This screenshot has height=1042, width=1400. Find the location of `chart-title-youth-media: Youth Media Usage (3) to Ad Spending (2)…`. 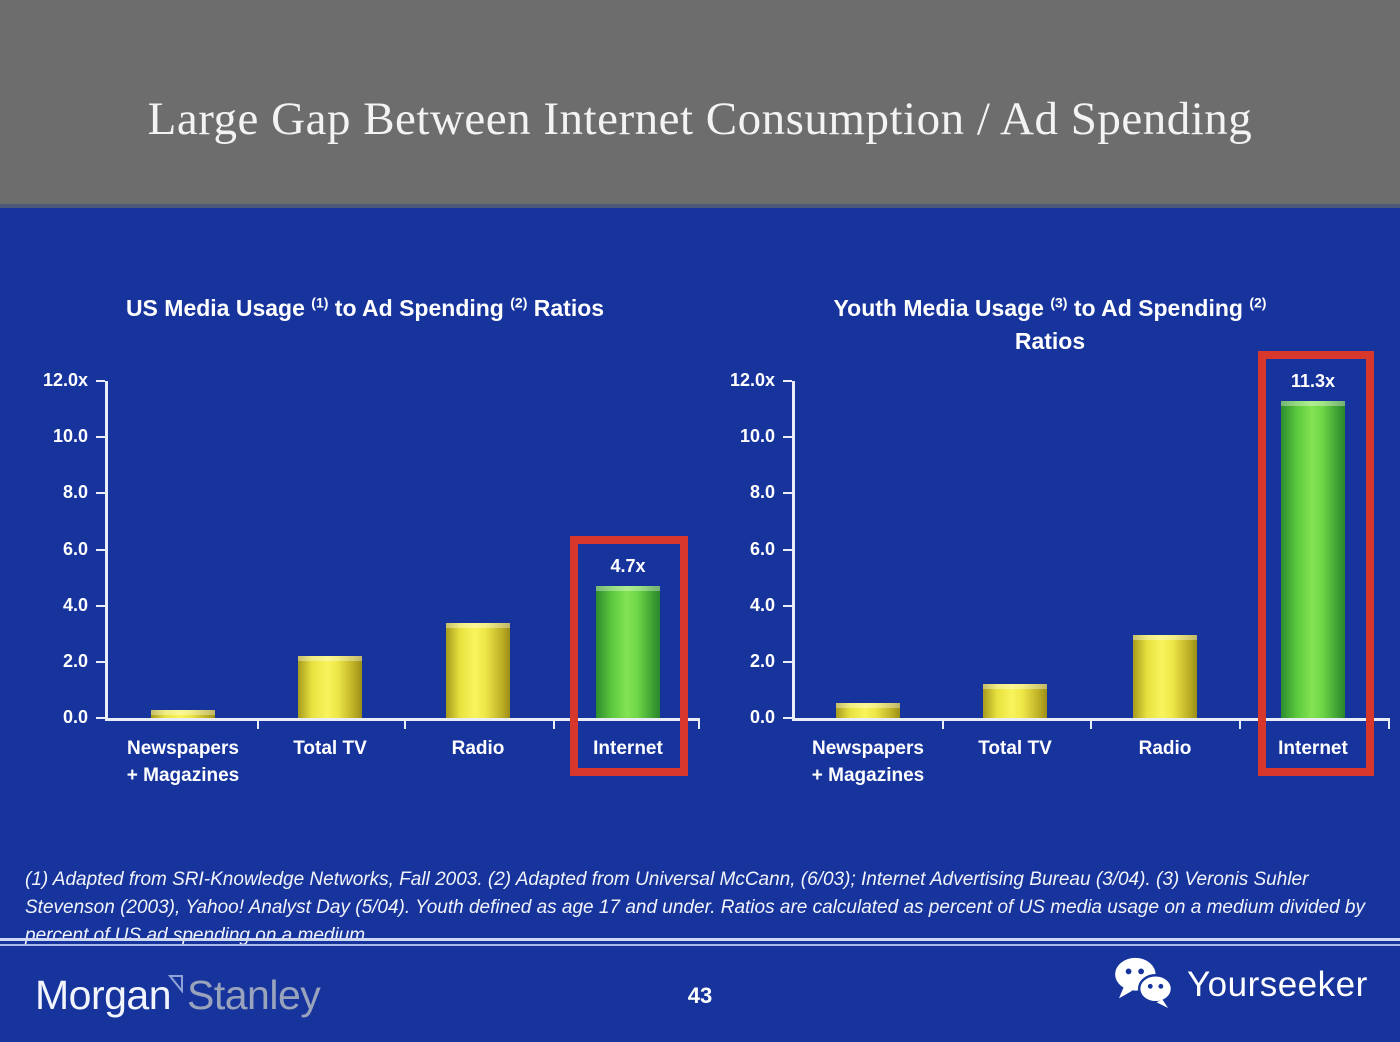

chart-title-youth-media: Youth Media Usage (3) to Ad Spending (2)… is located at coordinates (1050, 324).